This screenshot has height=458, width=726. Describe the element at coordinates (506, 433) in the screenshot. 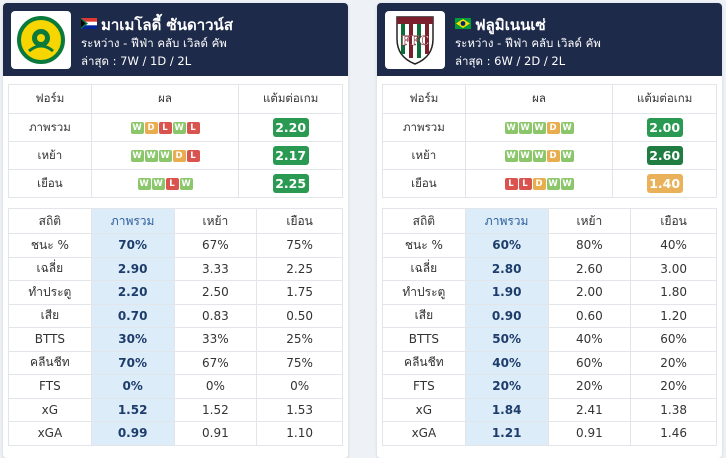

I see `stat-overall: 1.21` at that location.